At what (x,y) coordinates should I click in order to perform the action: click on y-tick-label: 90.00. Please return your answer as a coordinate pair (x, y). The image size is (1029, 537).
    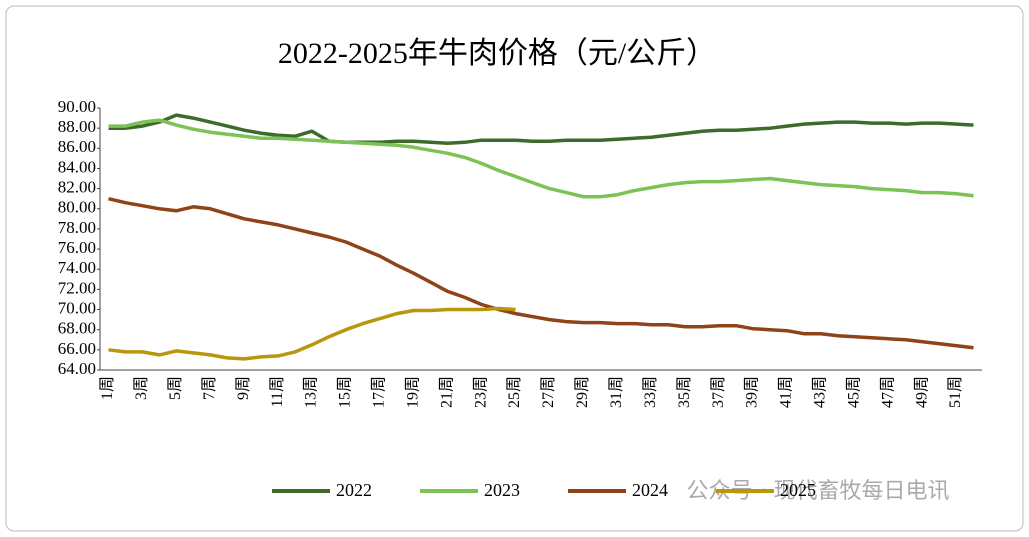
    Looking at the image, I should click on (77, 106).